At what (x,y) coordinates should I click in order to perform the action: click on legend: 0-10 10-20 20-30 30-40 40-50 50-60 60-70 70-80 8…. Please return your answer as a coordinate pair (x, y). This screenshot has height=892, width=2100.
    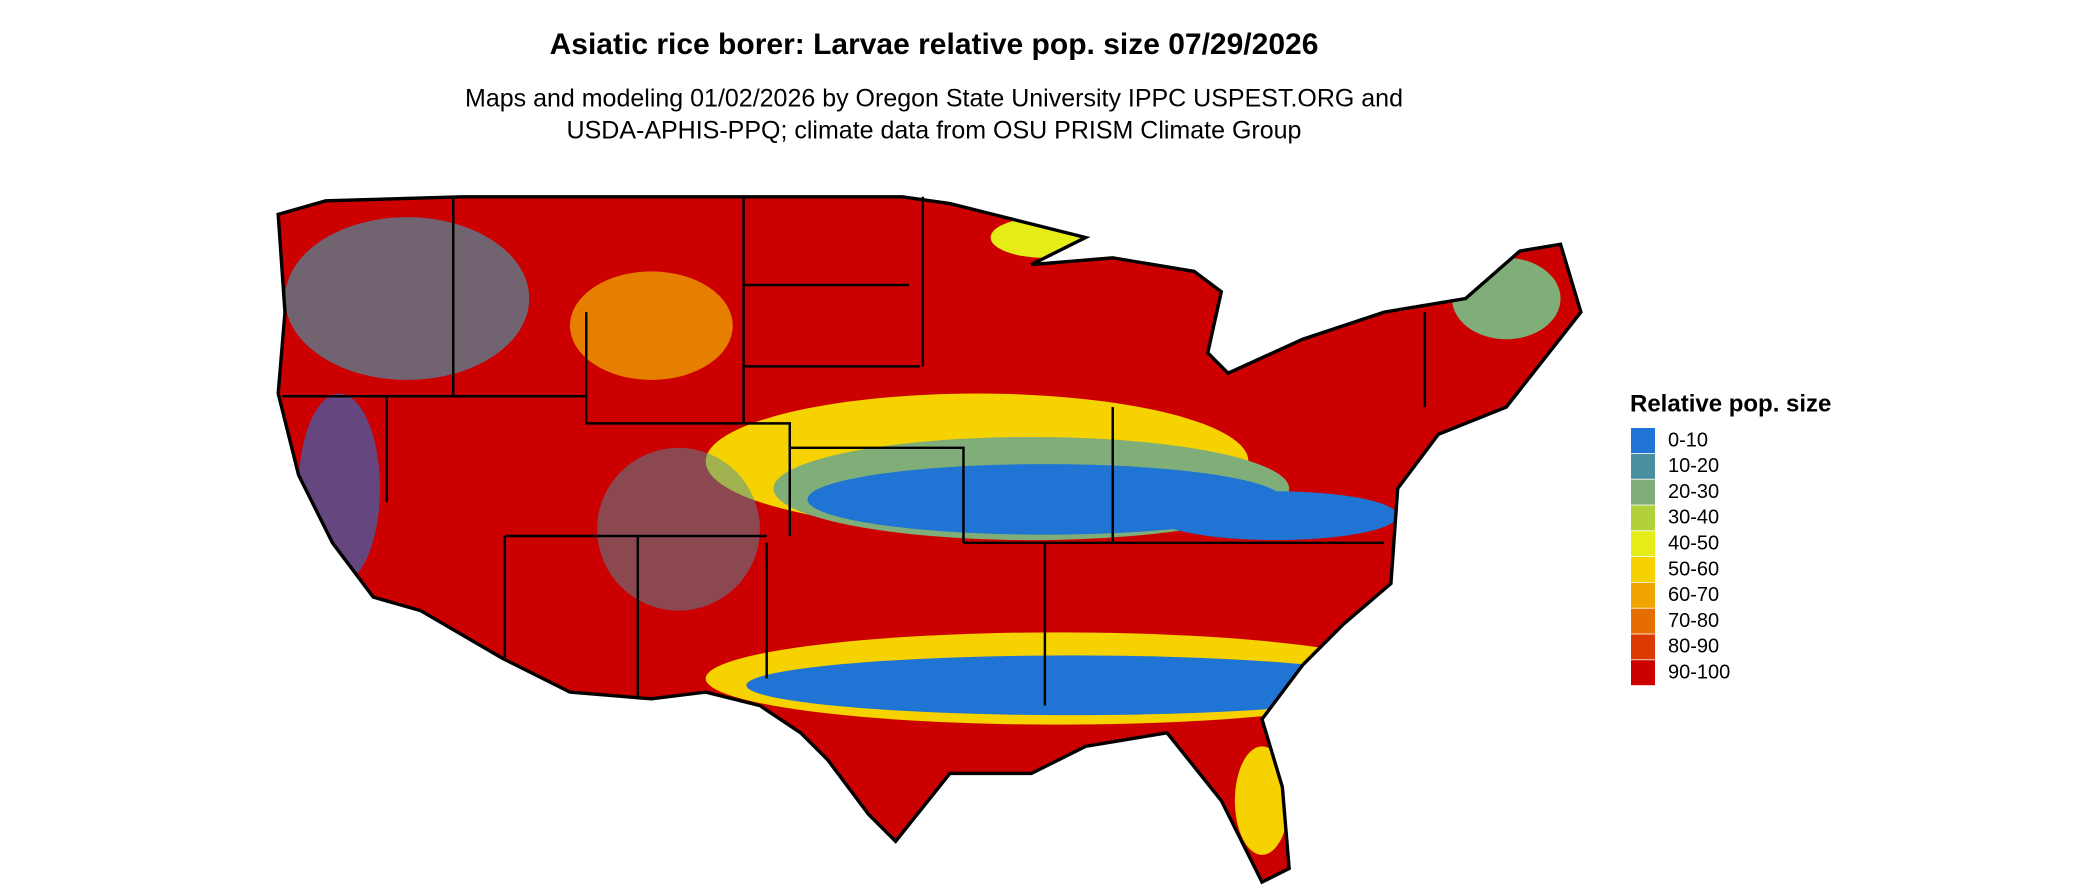
    Looking at the image, I should click on (1680, 557).